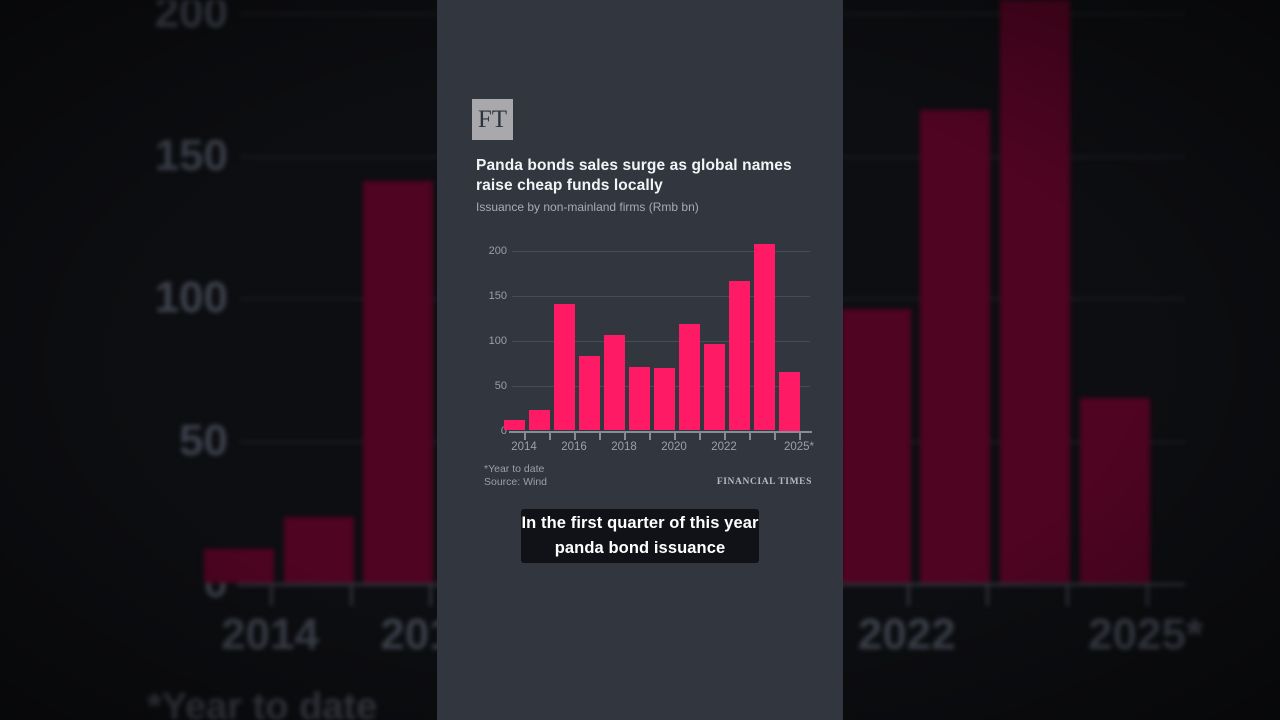  I want to click on x-axis-line, so click(660, 431).